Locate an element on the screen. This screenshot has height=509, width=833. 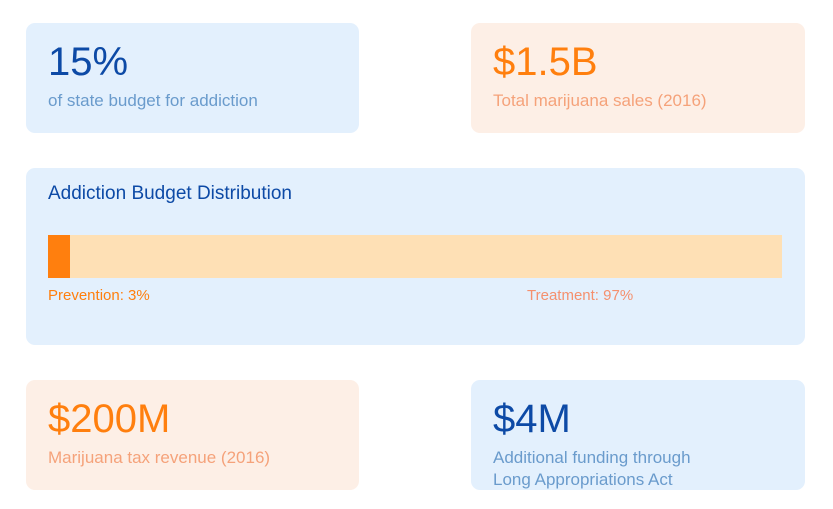
sales-stat-value: $1.5B is located at coordinates (545, 62).